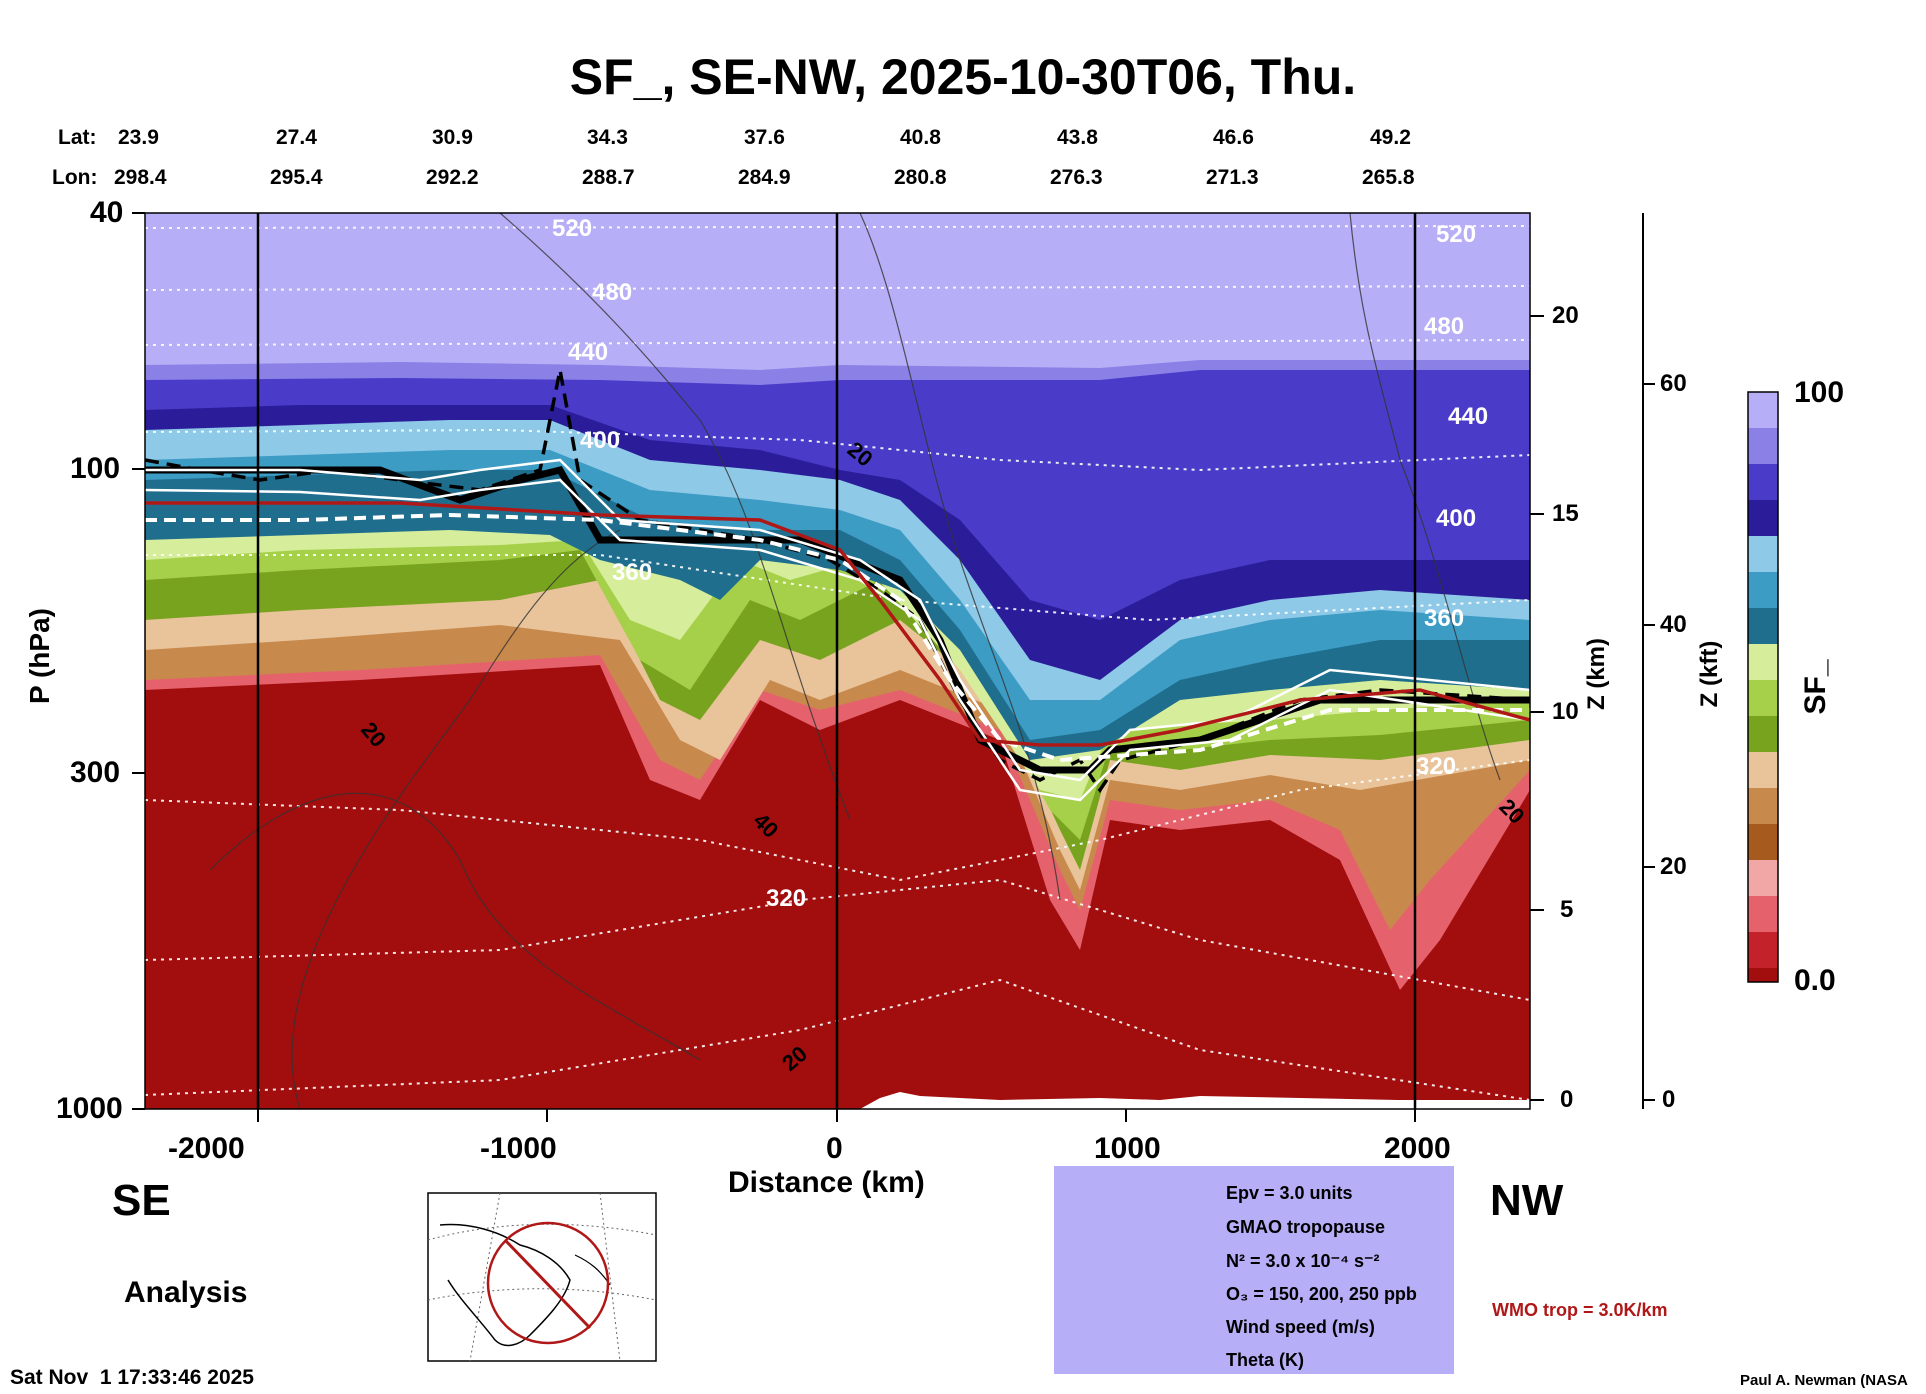 The height and width of the screenshot is (1394, 1926). I want to click on legend-n2-label: N² = 3.0 x 10⁻⁴ s⁻², so click(1303, 1261).